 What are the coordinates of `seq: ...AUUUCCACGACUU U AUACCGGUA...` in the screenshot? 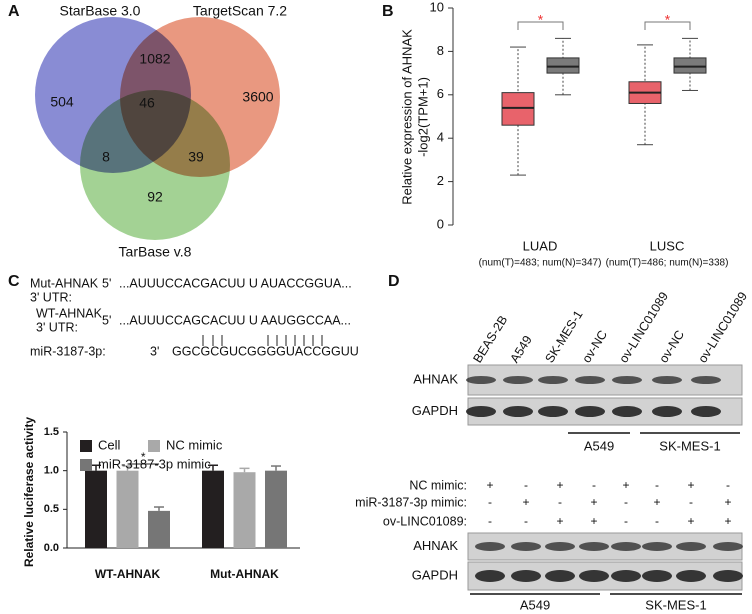 It's located at (235, 283).